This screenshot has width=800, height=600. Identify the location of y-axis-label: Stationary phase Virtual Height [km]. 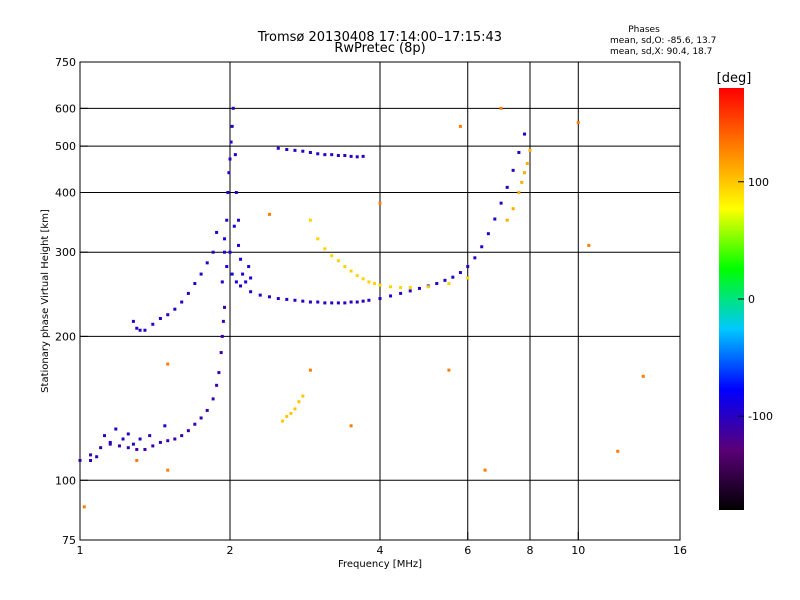
(45, 301).